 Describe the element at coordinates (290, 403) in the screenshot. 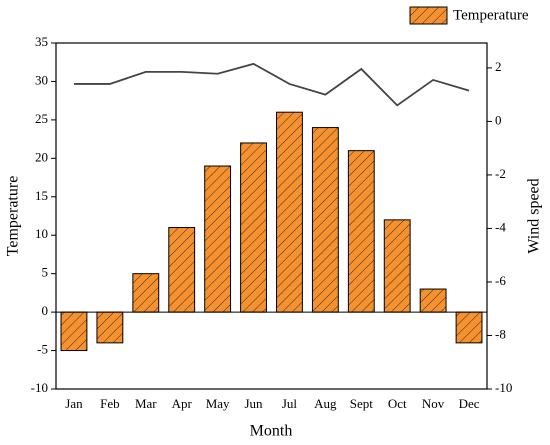

I see `x-tick-label: Jul` at that location.